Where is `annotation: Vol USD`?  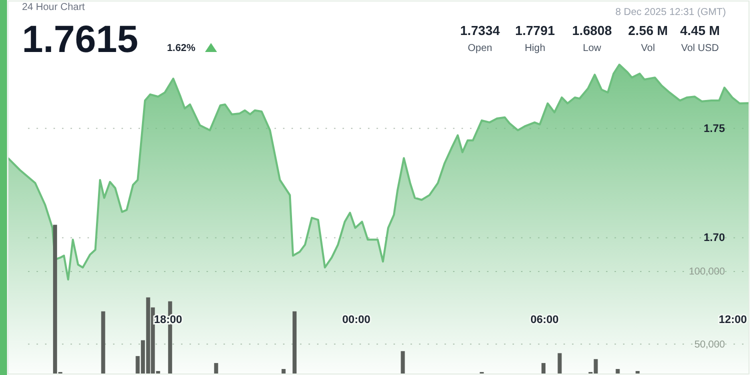 annotation: Vol USD is located at coordinates (700, 48).